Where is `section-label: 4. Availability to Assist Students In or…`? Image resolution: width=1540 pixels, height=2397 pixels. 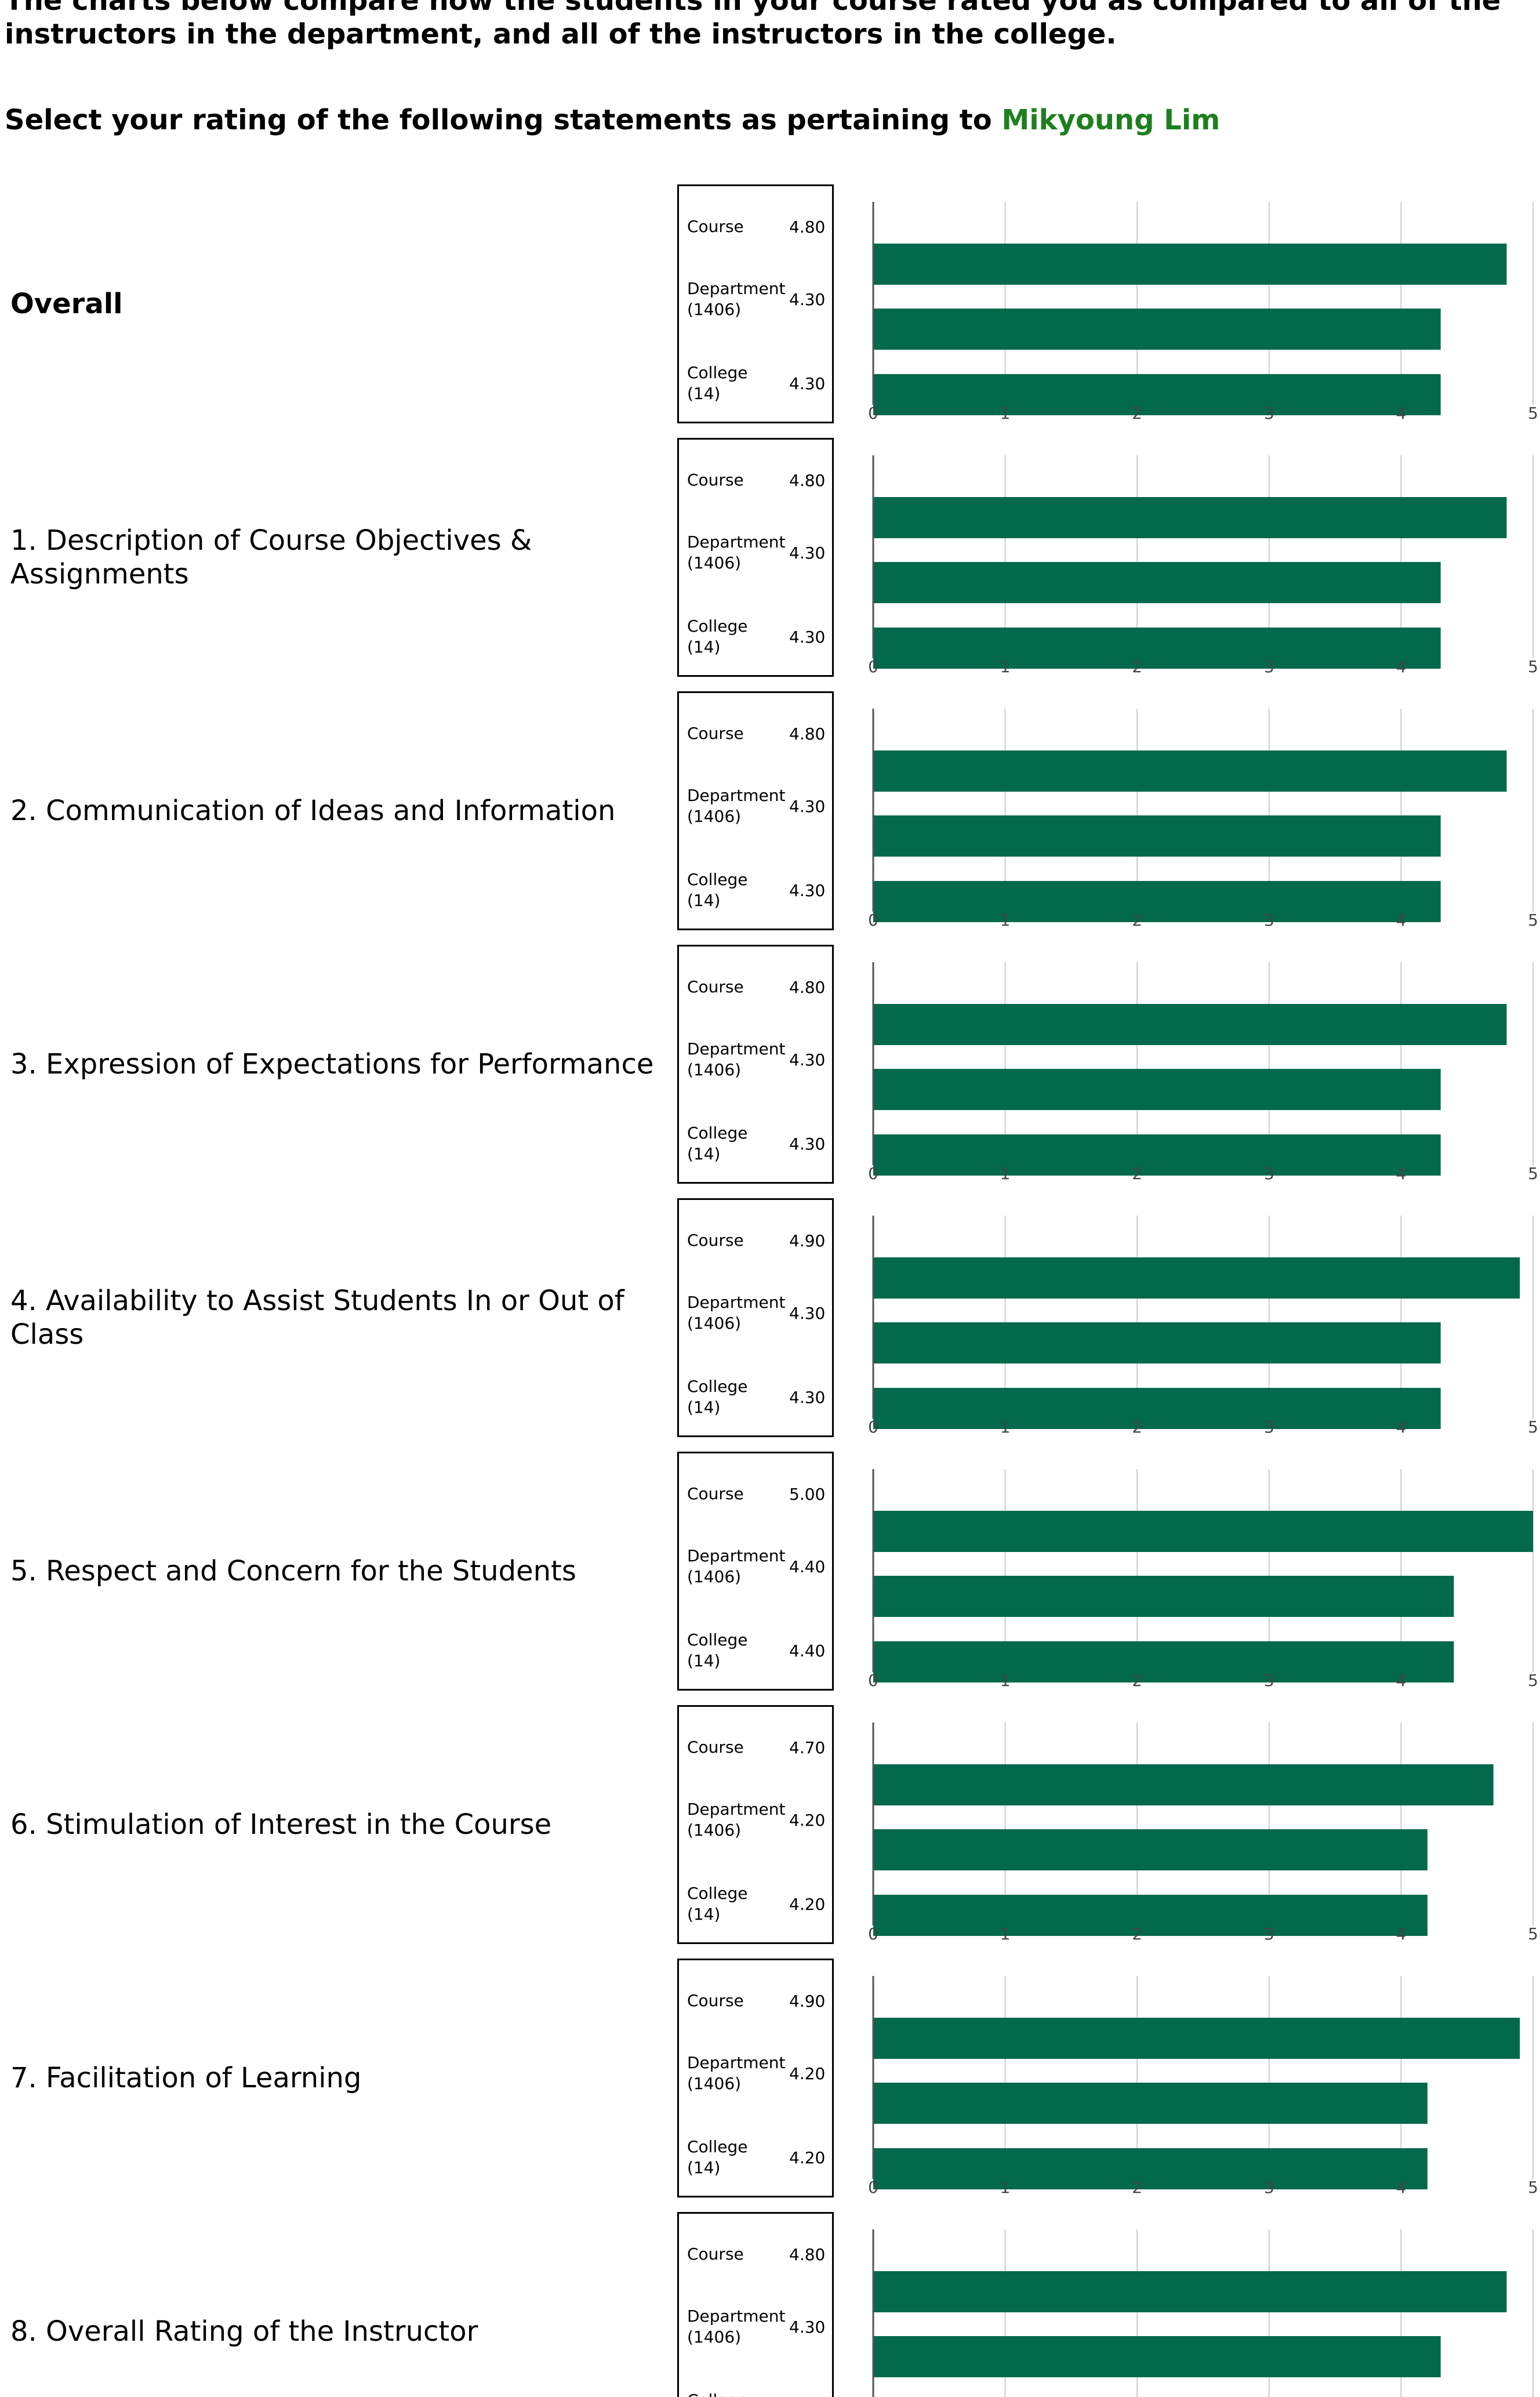 section-label: 4. Availability to Assist Students In or… is located at coordinates (317, 1318).